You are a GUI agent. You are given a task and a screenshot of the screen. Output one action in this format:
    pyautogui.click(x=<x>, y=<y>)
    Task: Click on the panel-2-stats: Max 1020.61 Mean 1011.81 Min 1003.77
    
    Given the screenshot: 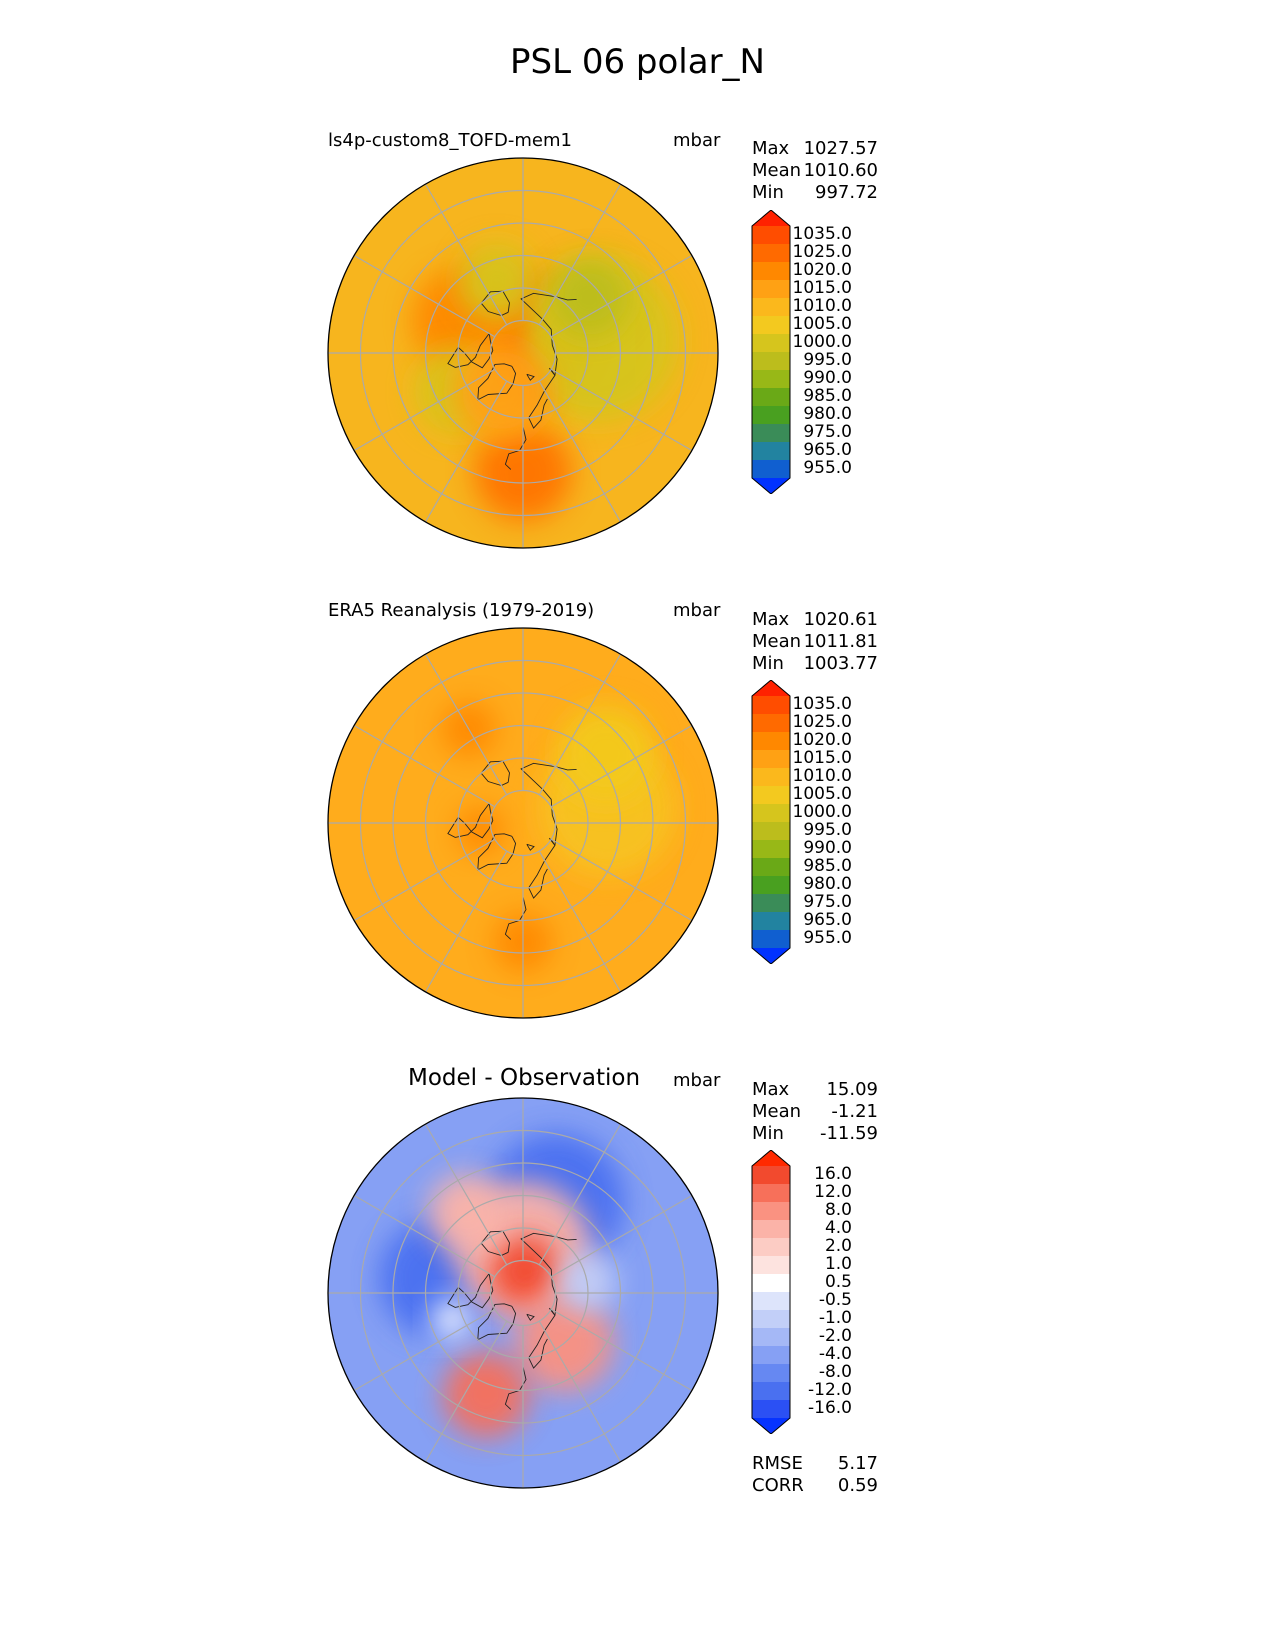 What is the action you would take?
    pyautogui.click(x=815, y=642)
    